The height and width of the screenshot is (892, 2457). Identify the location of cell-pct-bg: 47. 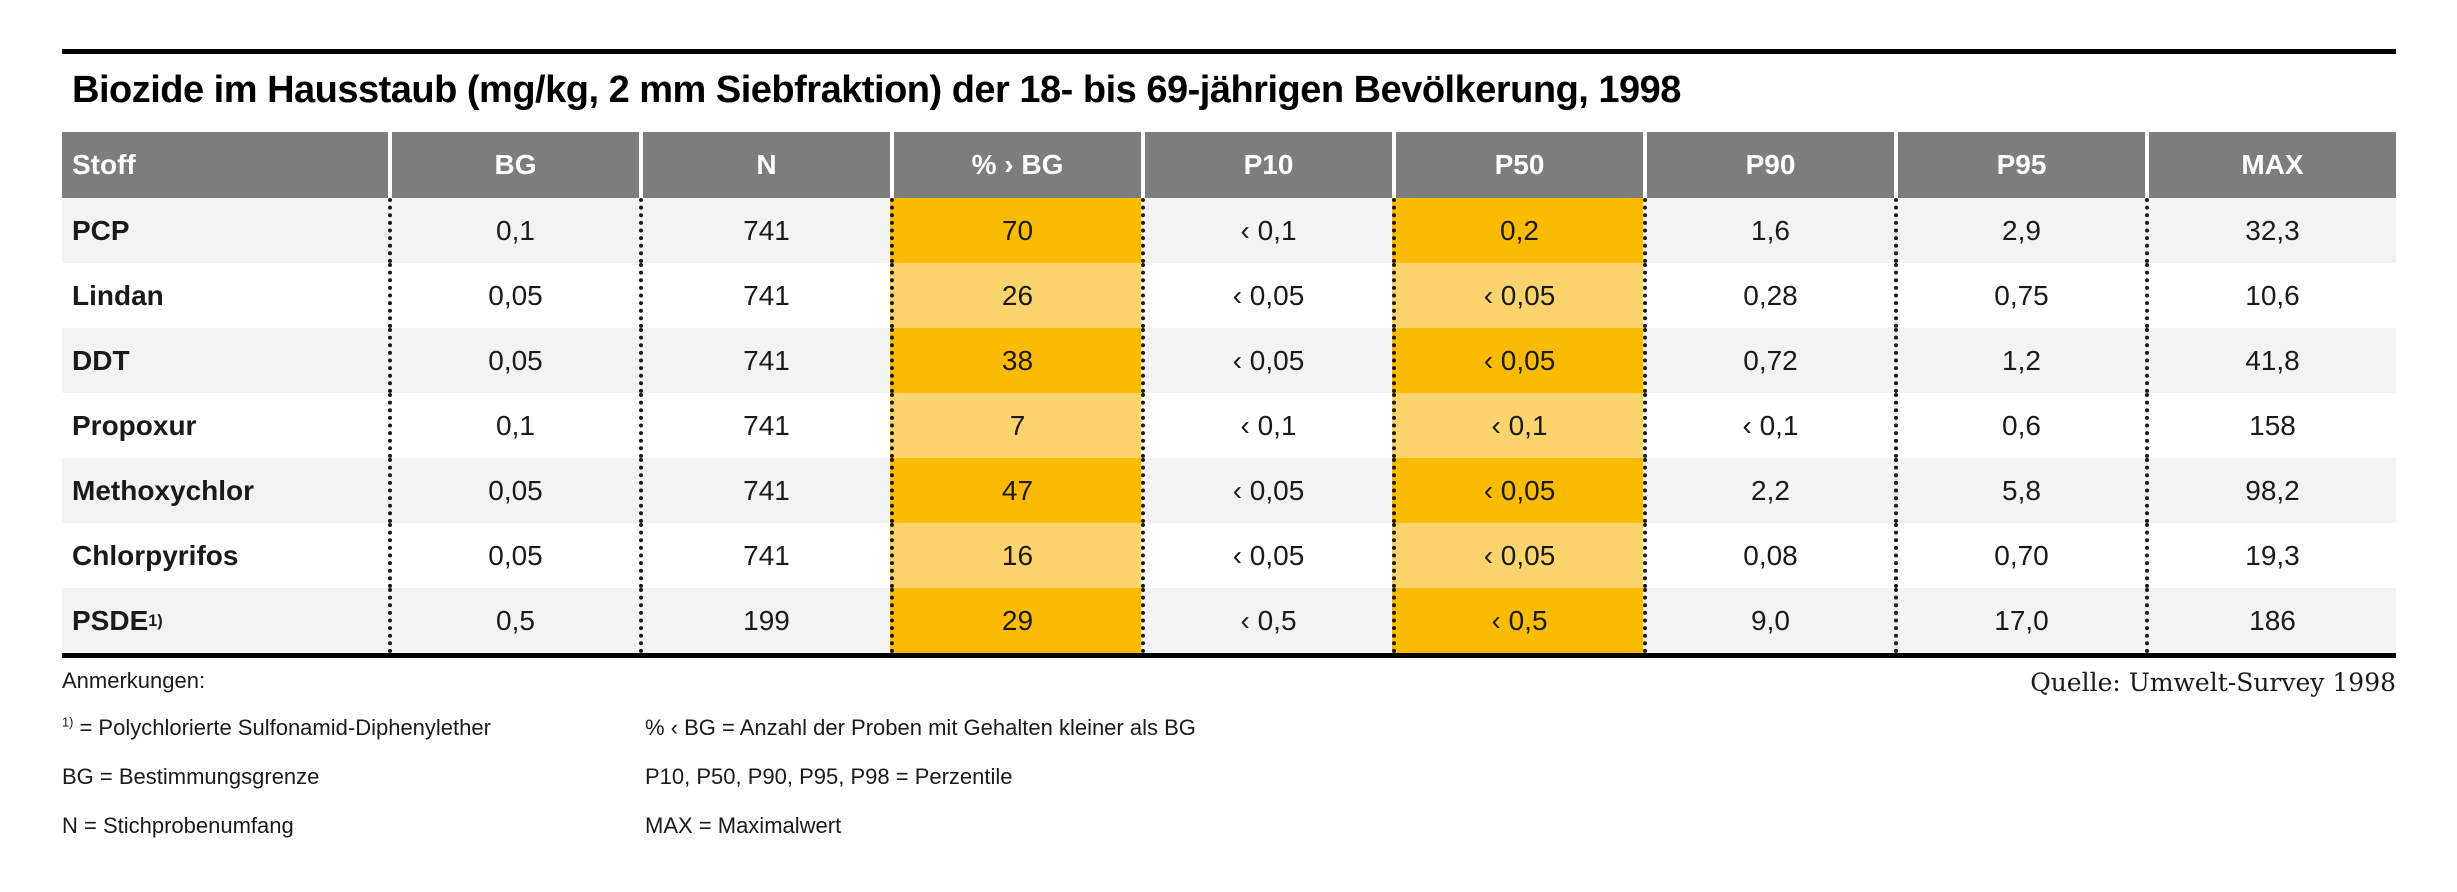
(1015, 490).